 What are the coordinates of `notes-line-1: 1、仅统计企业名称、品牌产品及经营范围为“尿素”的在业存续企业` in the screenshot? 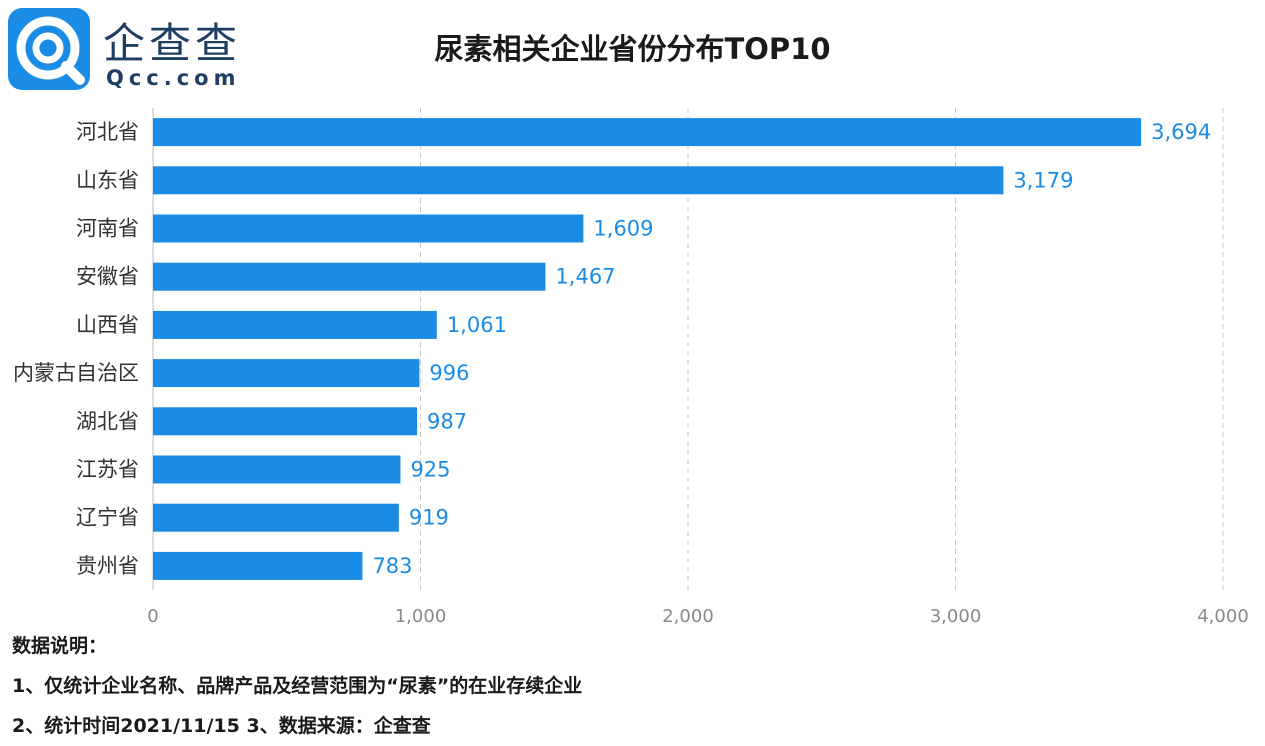 It's located at (297, 686).